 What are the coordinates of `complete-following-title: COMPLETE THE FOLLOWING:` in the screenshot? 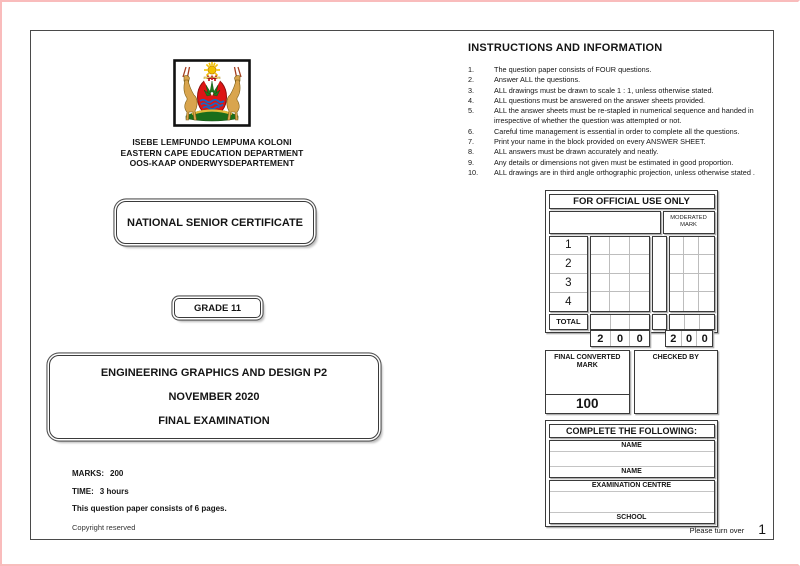 It's located at (631, 430).